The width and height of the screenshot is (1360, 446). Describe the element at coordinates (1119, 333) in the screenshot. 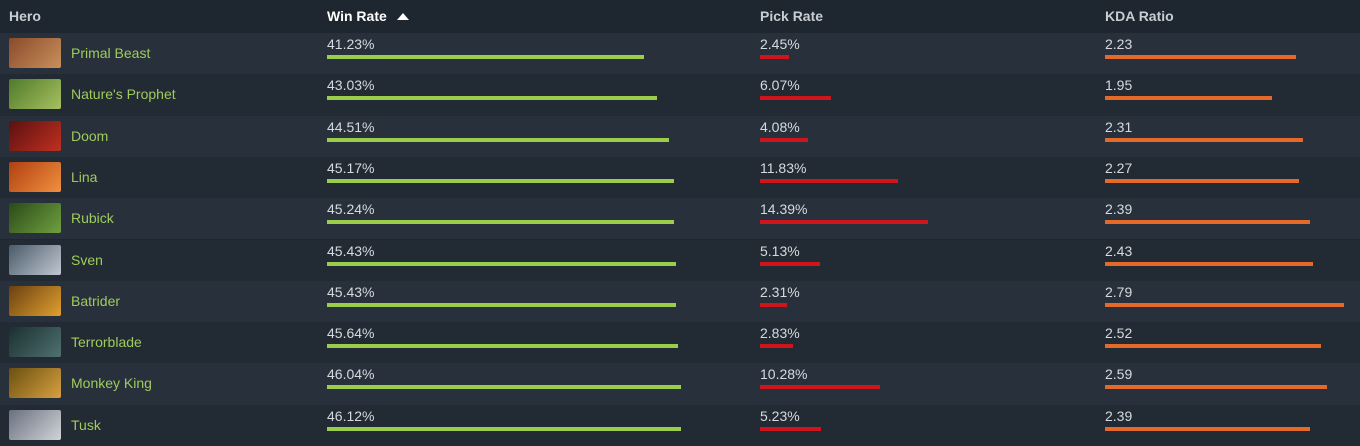

I see `kda-value: 2.52` at that location.